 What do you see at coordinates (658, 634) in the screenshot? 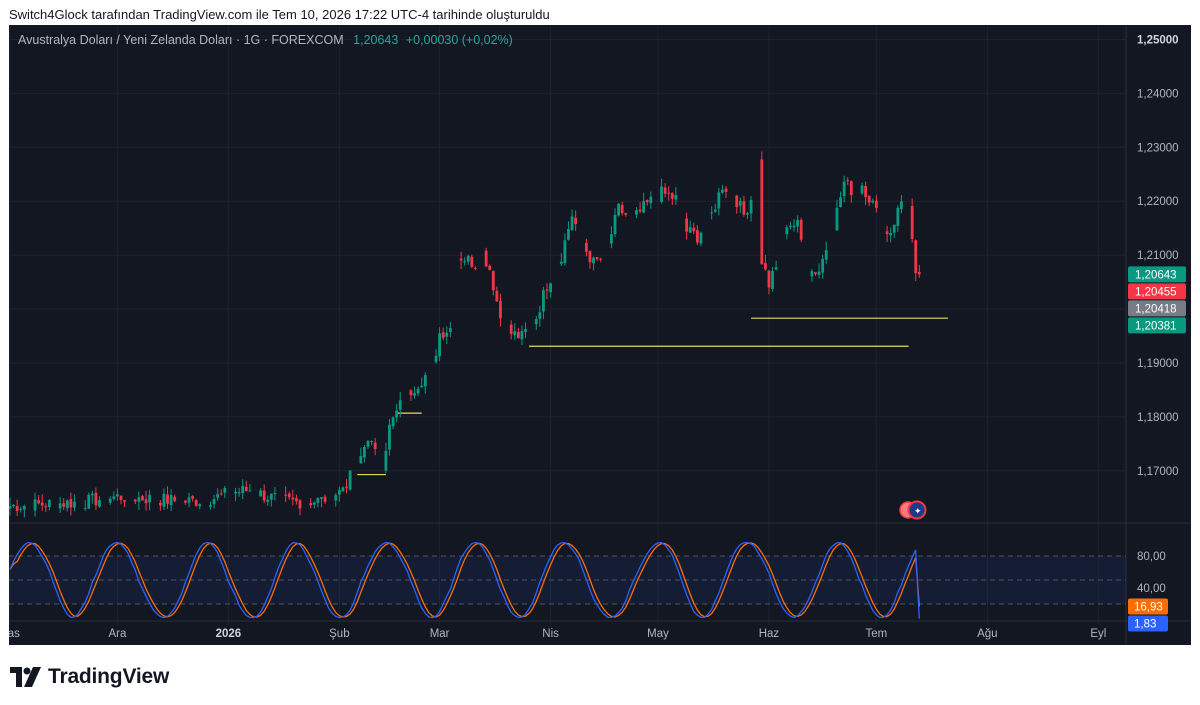
I see `time-tick-label: May` at bounding box center [658, 634].